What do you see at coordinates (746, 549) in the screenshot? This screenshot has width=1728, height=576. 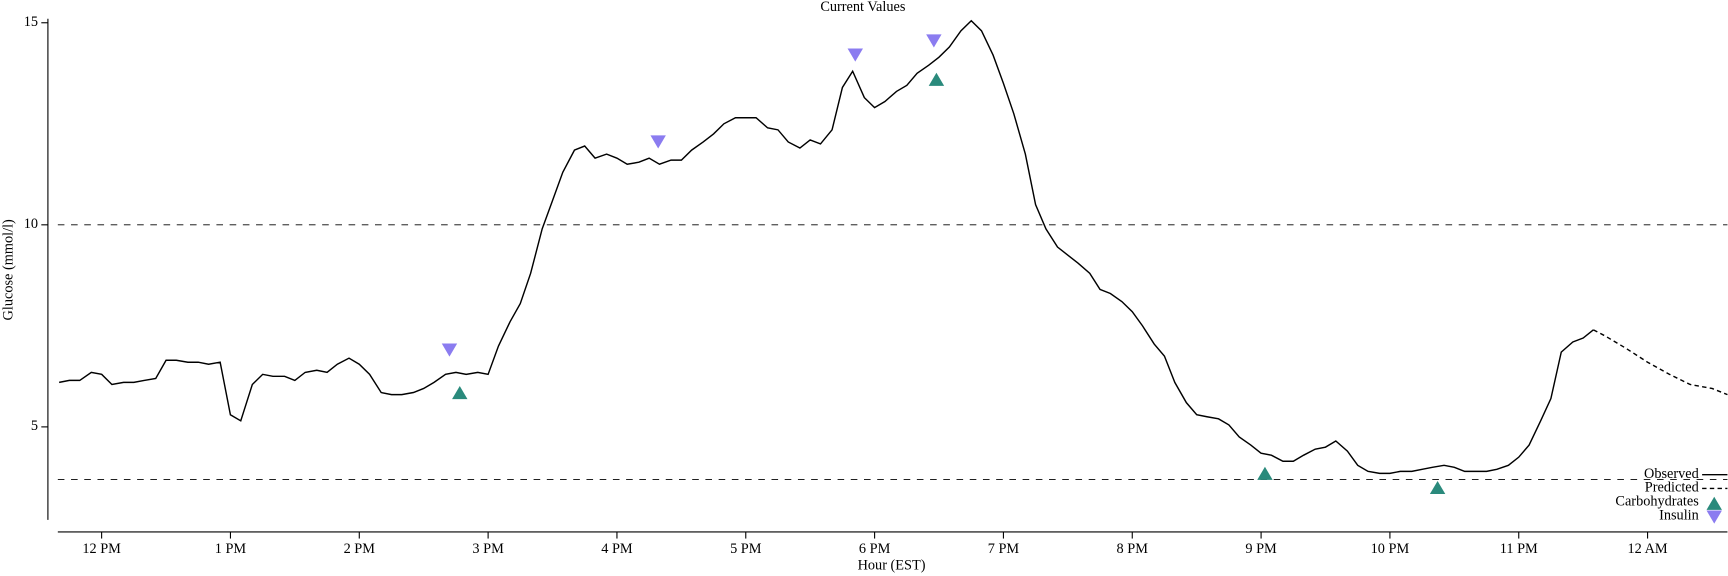 I see `x-tick-label: 5 PM` at bounding box center [746, 549].